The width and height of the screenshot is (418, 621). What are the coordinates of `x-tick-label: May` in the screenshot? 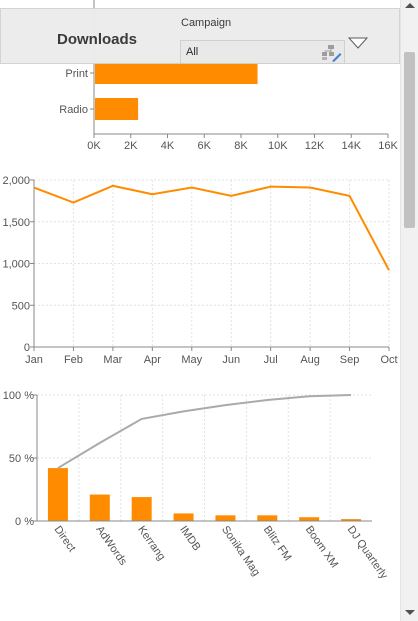 It's located at (191, 360).